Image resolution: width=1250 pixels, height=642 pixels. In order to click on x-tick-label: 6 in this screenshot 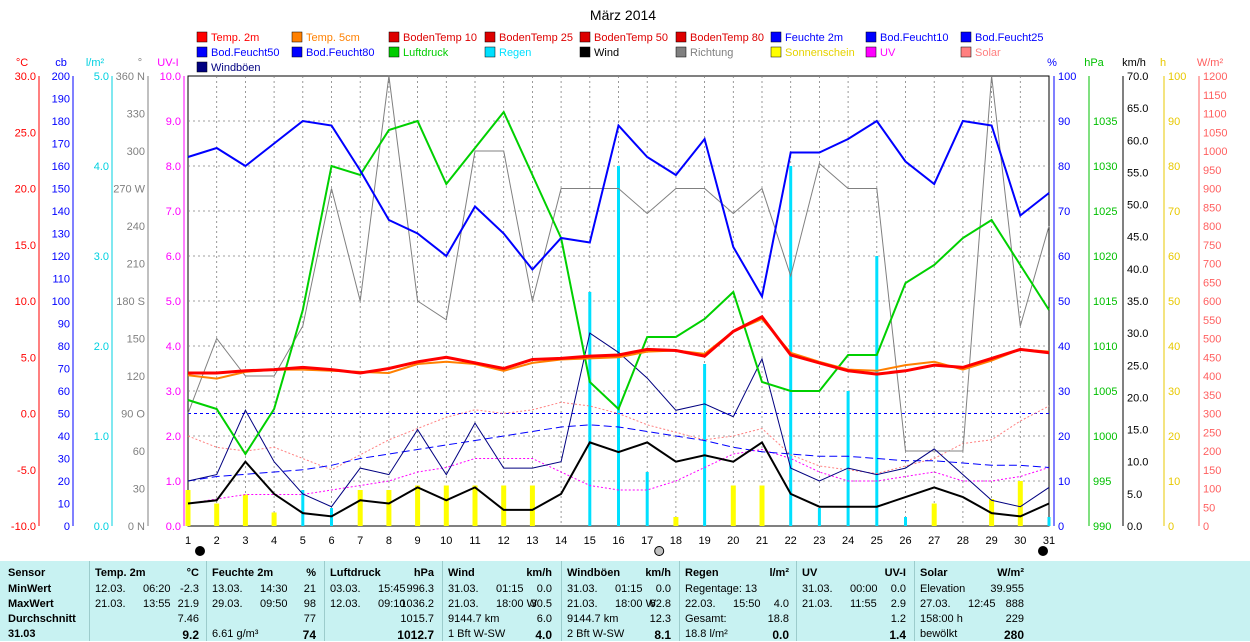, I will do `click(331, 541)`.